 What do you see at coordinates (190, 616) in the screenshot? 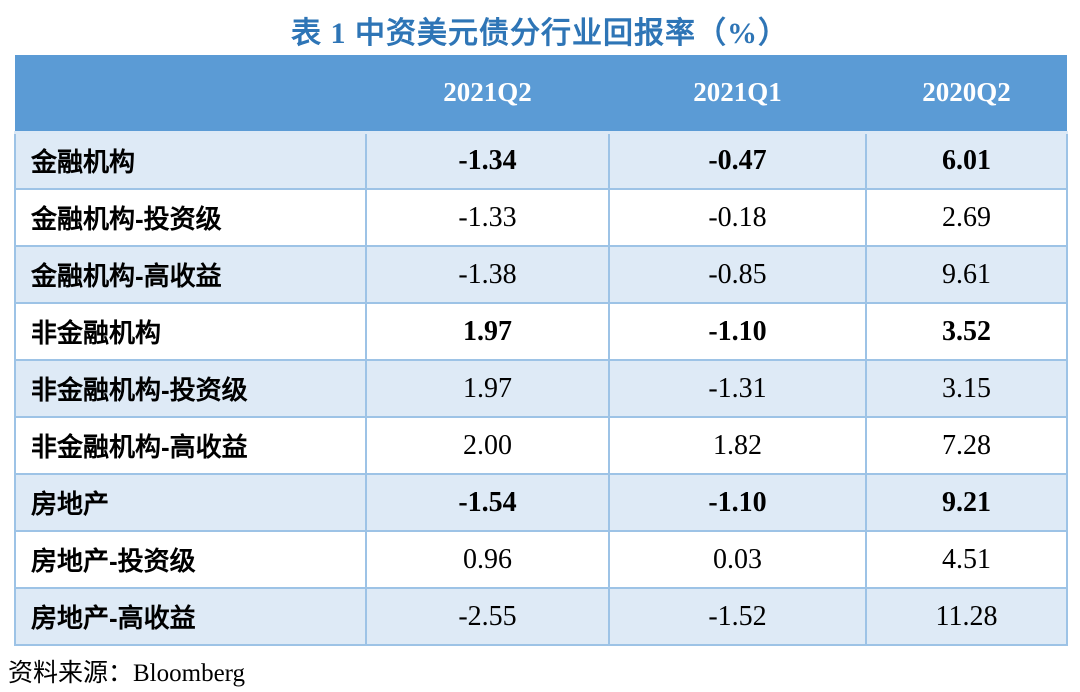
I see `row-label: 房地产-高收益` at bounding box center [190, 616].